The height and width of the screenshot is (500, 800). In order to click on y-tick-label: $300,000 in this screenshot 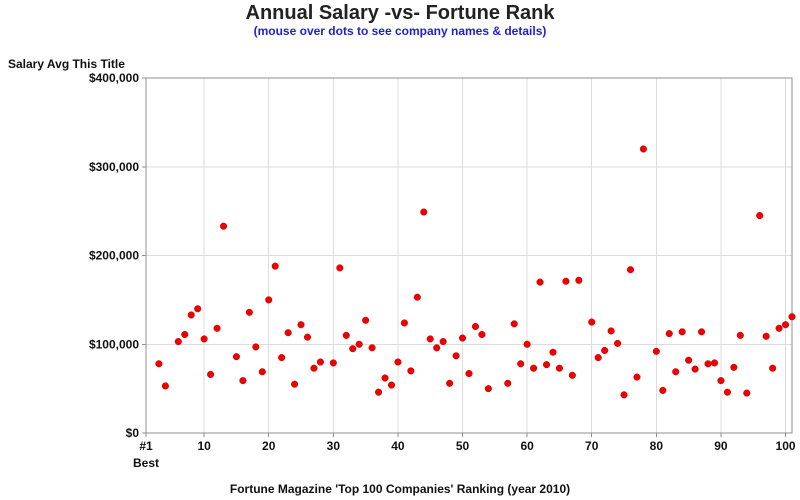, I will do `click(114, 167)`.